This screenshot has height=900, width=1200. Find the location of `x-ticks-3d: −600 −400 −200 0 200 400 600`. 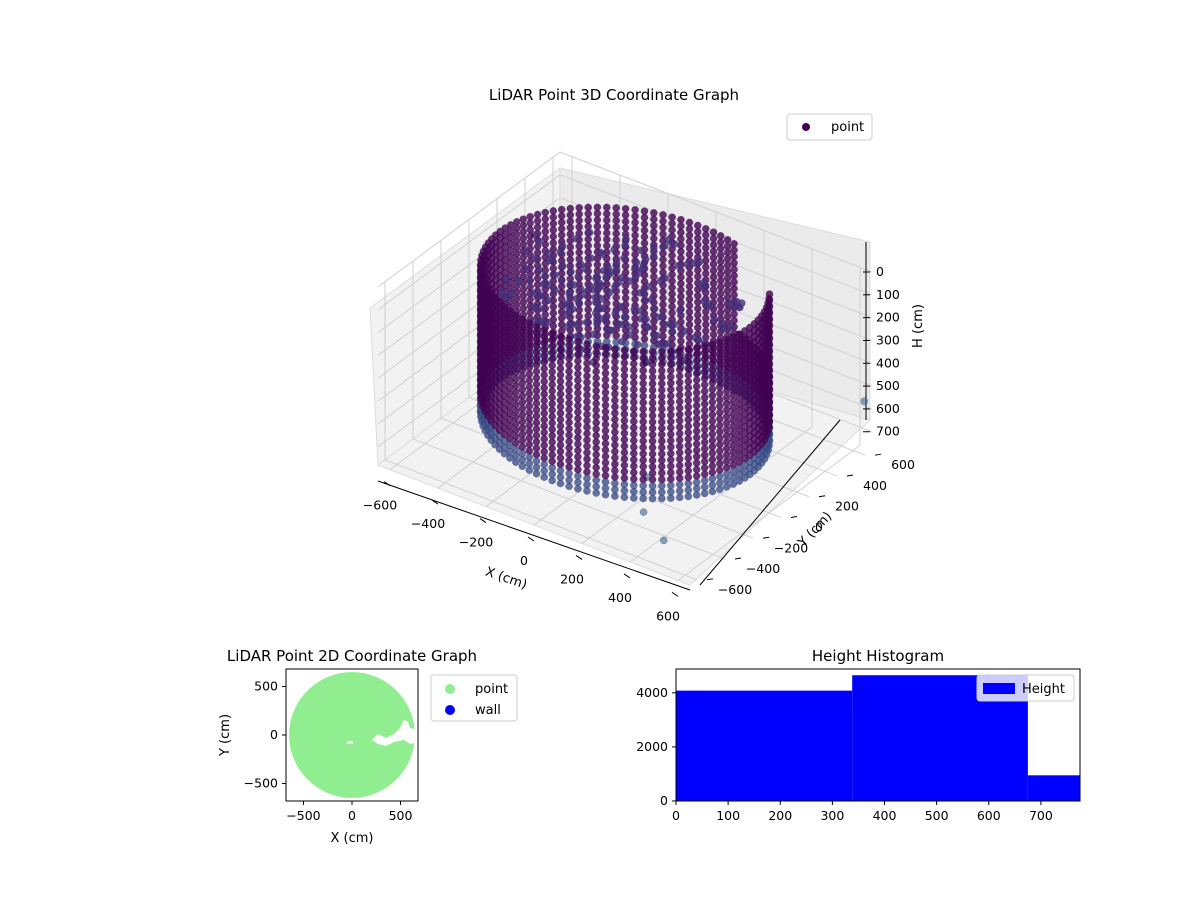

x-ticks-3d: −600 −400 −200 0 200 400 600 is located at coordinates (521, 552).